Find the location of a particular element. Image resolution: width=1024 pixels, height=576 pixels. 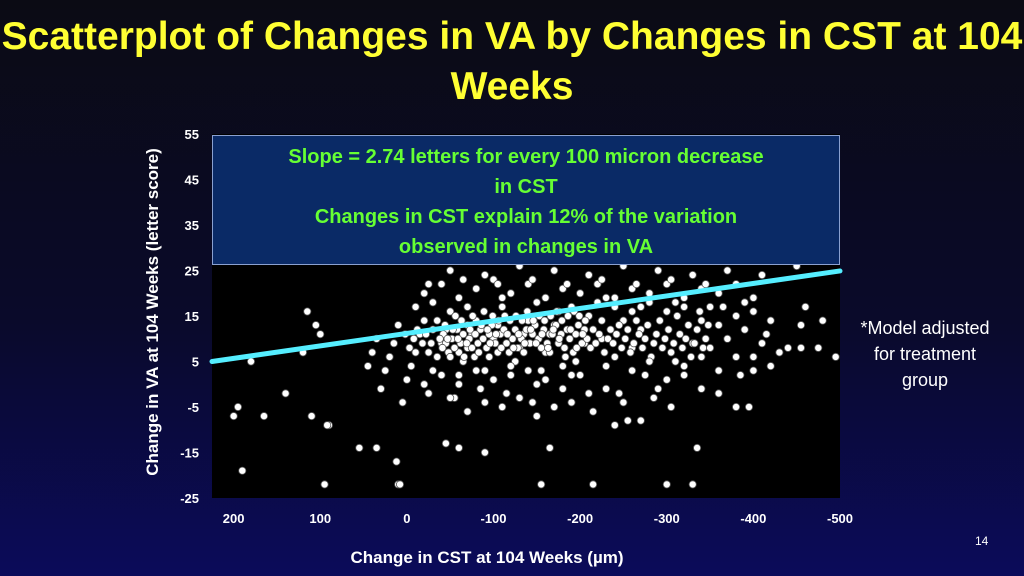

y-tick-label: 35 is located at coordinates (192, 225).